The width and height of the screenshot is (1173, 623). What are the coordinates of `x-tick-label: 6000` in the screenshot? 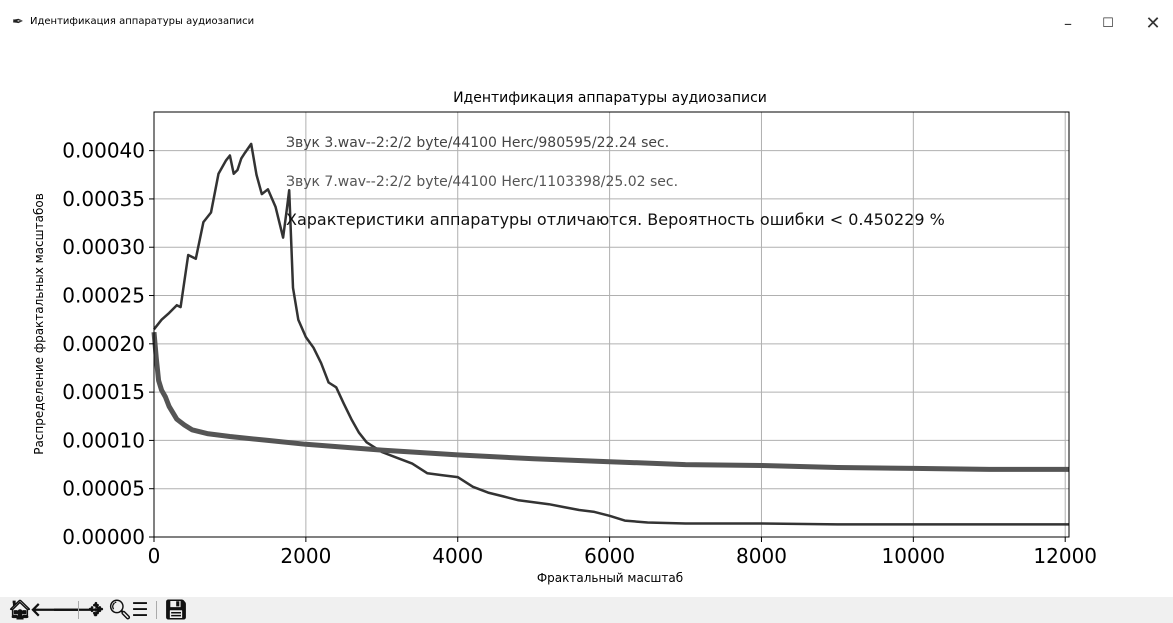 It's located at (609, 556).